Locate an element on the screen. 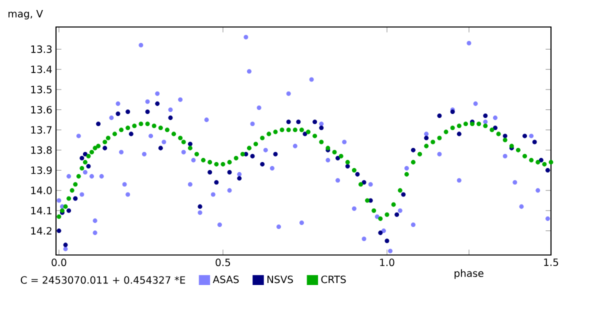 The width and height of the screenshot is (600, 312). text: C = 2453070.011 + 0.454327 *E is located at coordinates (103, 280).